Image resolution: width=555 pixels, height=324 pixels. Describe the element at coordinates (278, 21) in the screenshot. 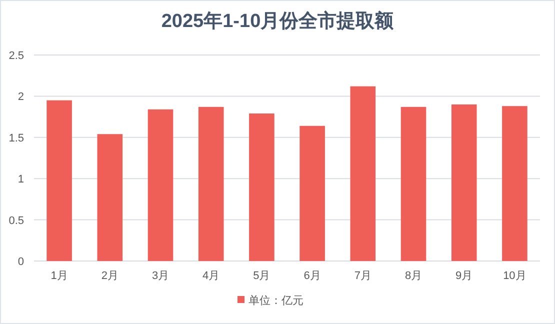

I see `chart-title: 2025年1-10月份全市提取额` at that location.